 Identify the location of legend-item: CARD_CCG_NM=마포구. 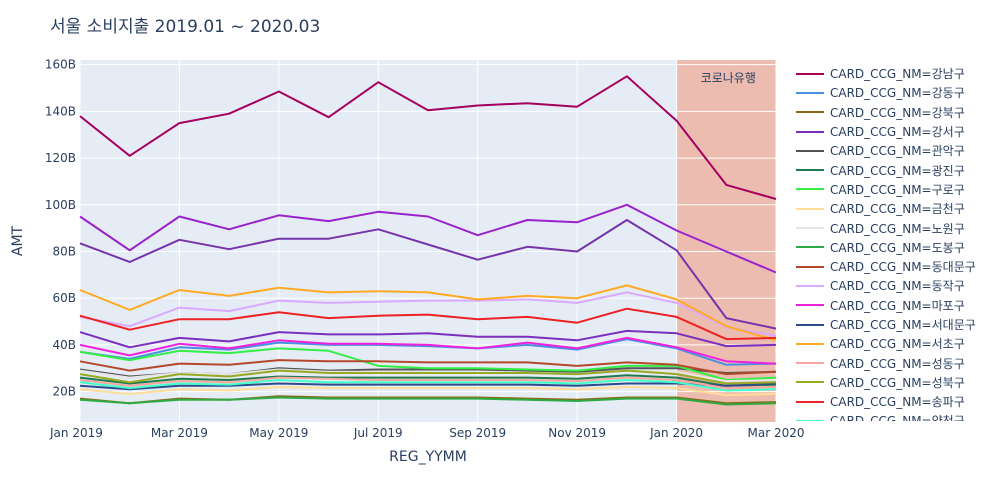
(896, 305).